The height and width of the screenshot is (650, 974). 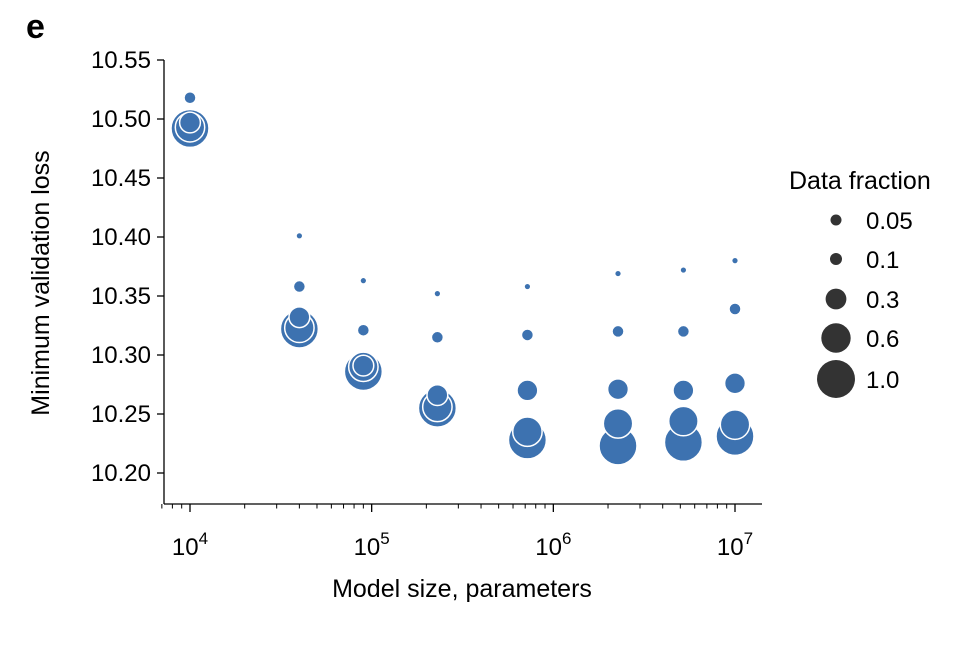 What do you see at coordinates (121, 473) in the screenshot?
I see `y-tick-label: 10.20` at bounding box center [121, 473].